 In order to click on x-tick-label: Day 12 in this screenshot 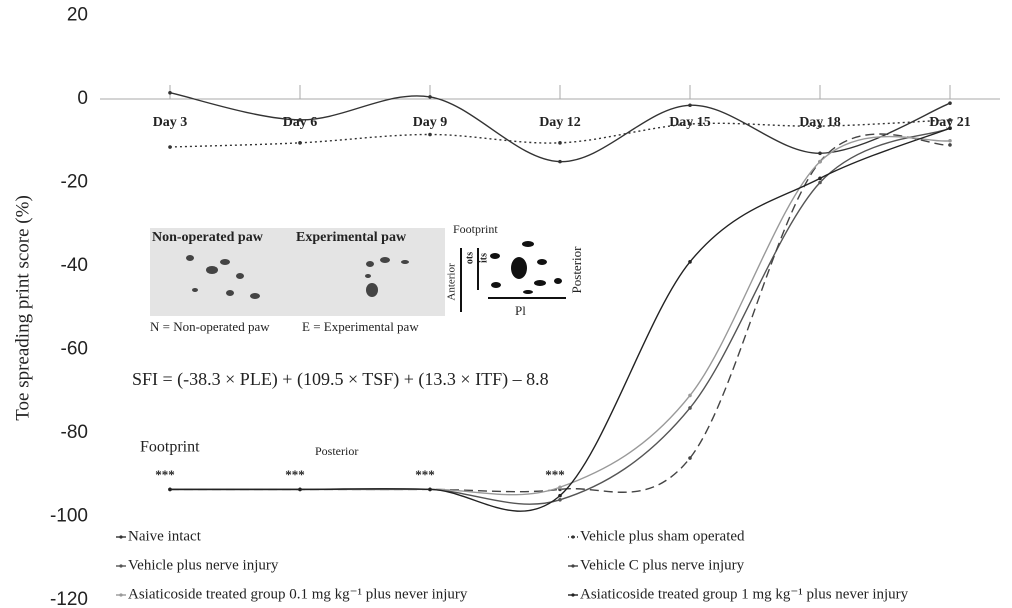, I will do `click(560, 122)`.